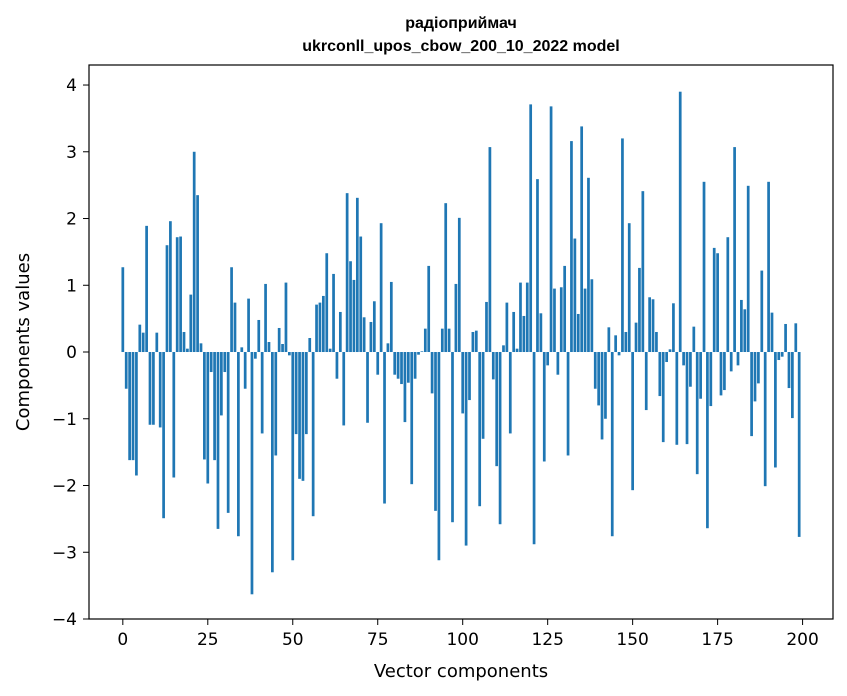  Describe the element at coordinates (293, 640) in the screenshot. I see `x-tick-label: 50` at that location.